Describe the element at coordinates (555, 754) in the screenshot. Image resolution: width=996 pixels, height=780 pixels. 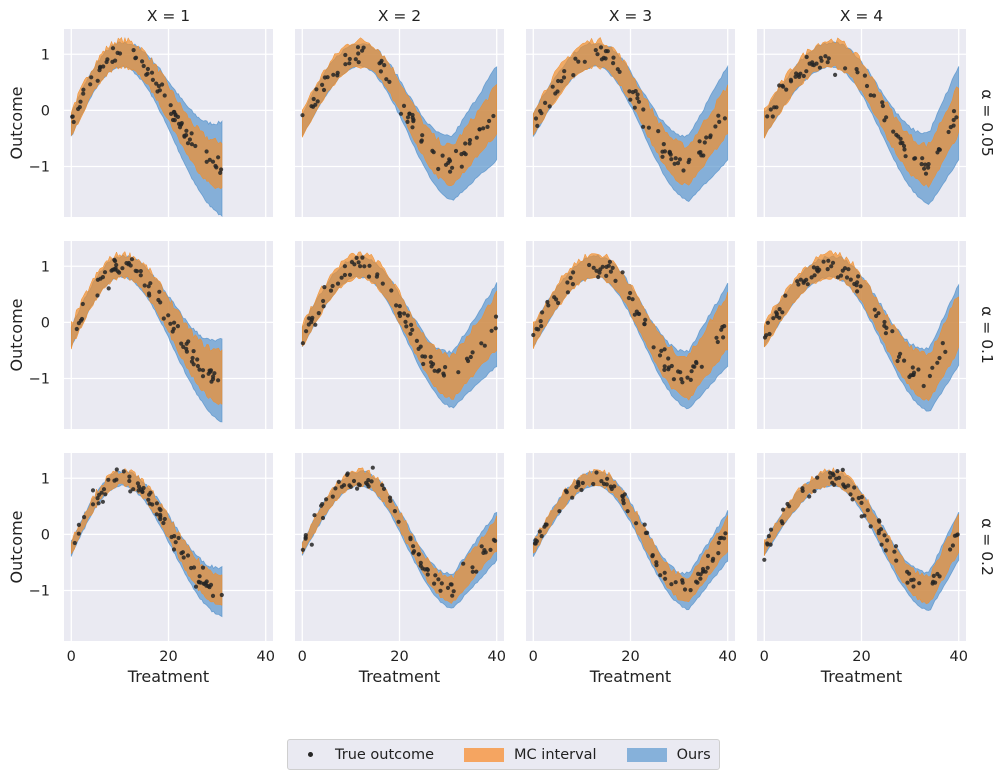
I see `legend-label-mc-interval: MC interval` at that location.